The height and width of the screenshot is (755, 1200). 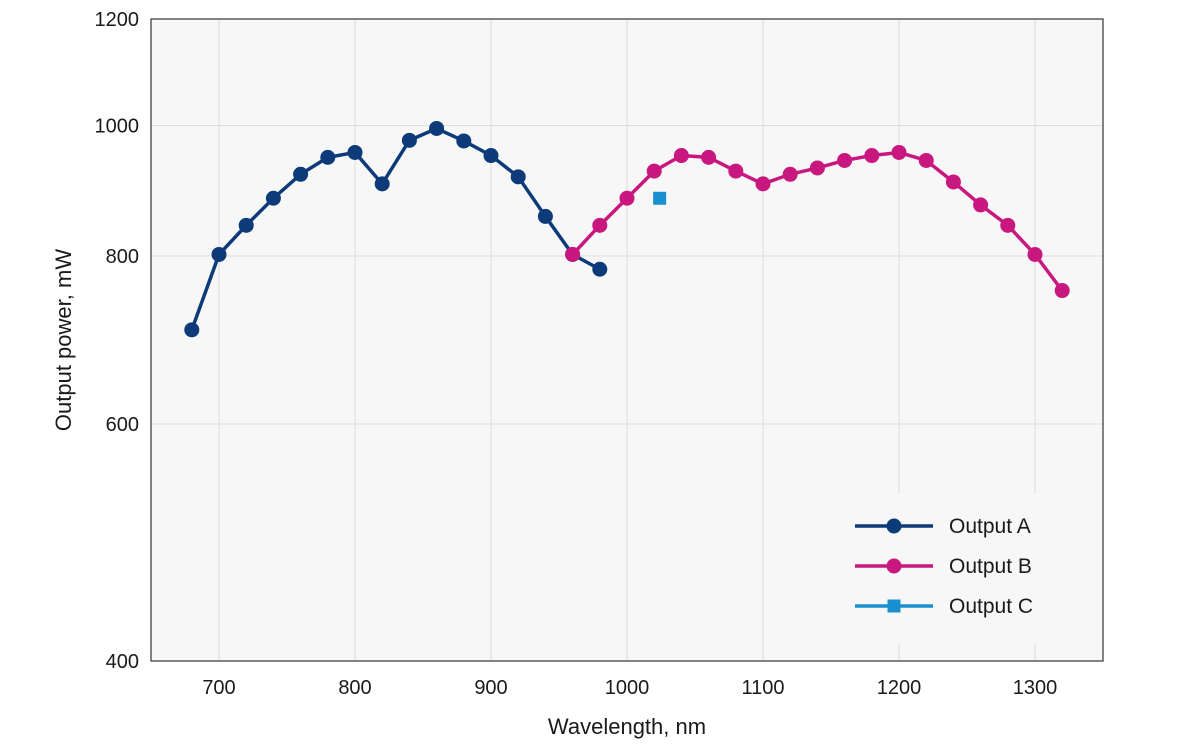 What do you see at coordinates (117, 127) in the screenshot?
I see `y-tick-label: 1000` at bounding box center [117, 127].